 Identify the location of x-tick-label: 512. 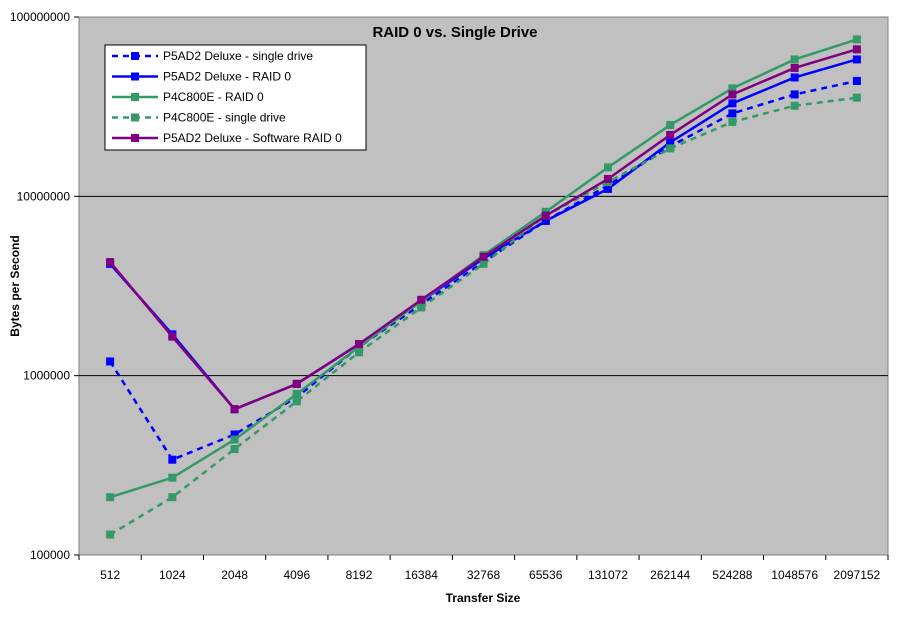
(110, 575).